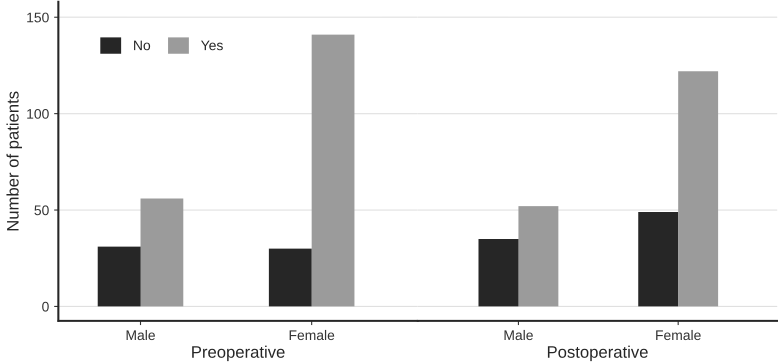 Image resolution: width=778 pixels, height=363 pixels. I want to click on legend-label: No, so click(142, 45).